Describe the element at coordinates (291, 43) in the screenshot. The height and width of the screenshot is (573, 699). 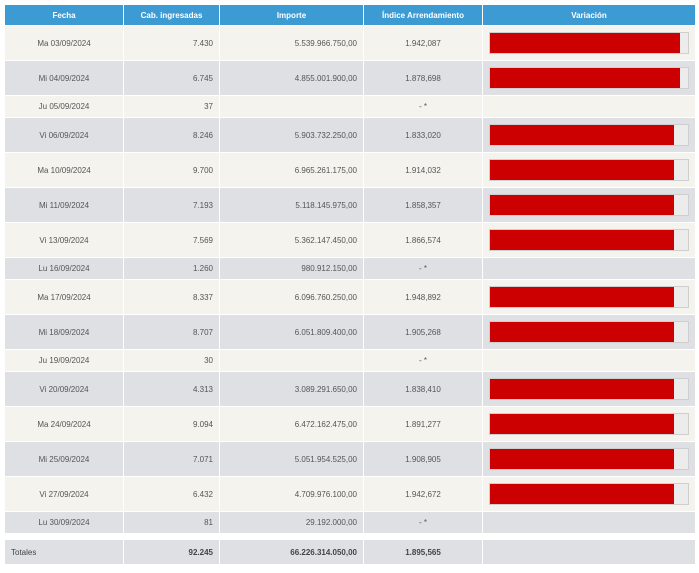
I see `cell-importe: 5.539.966.750,00` at that location.